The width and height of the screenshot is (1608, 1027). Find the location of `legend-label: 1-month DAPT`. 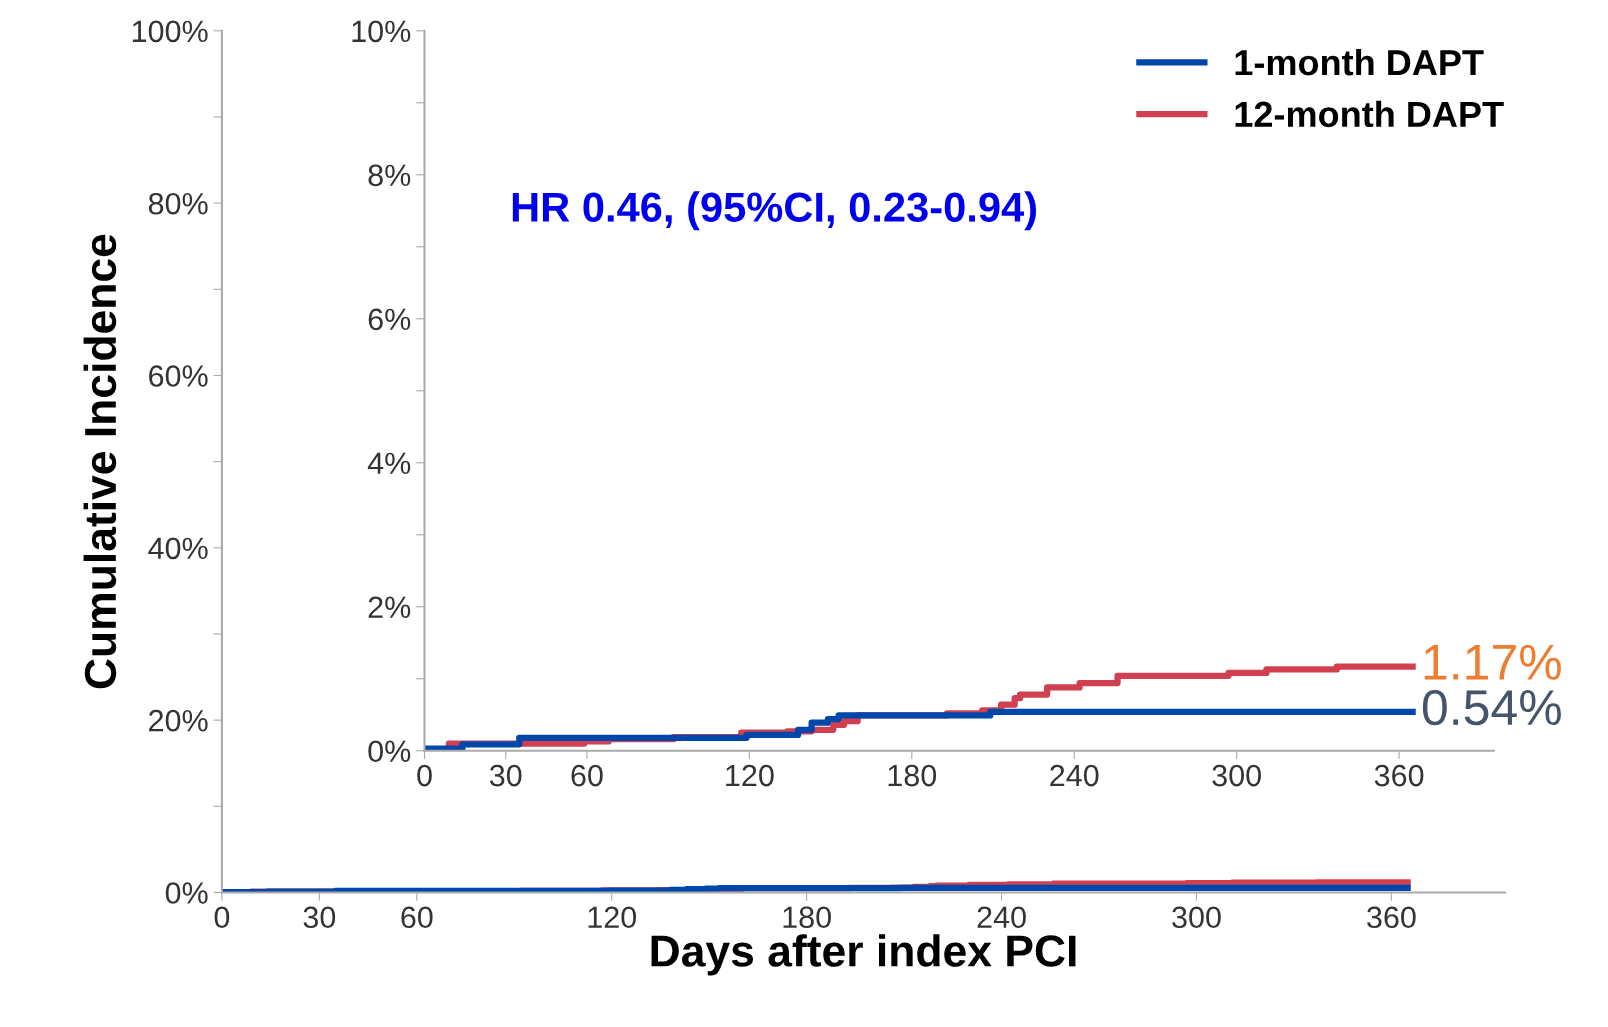

legend-label: 1-month DAPT is located at coordinates (1359, 62).